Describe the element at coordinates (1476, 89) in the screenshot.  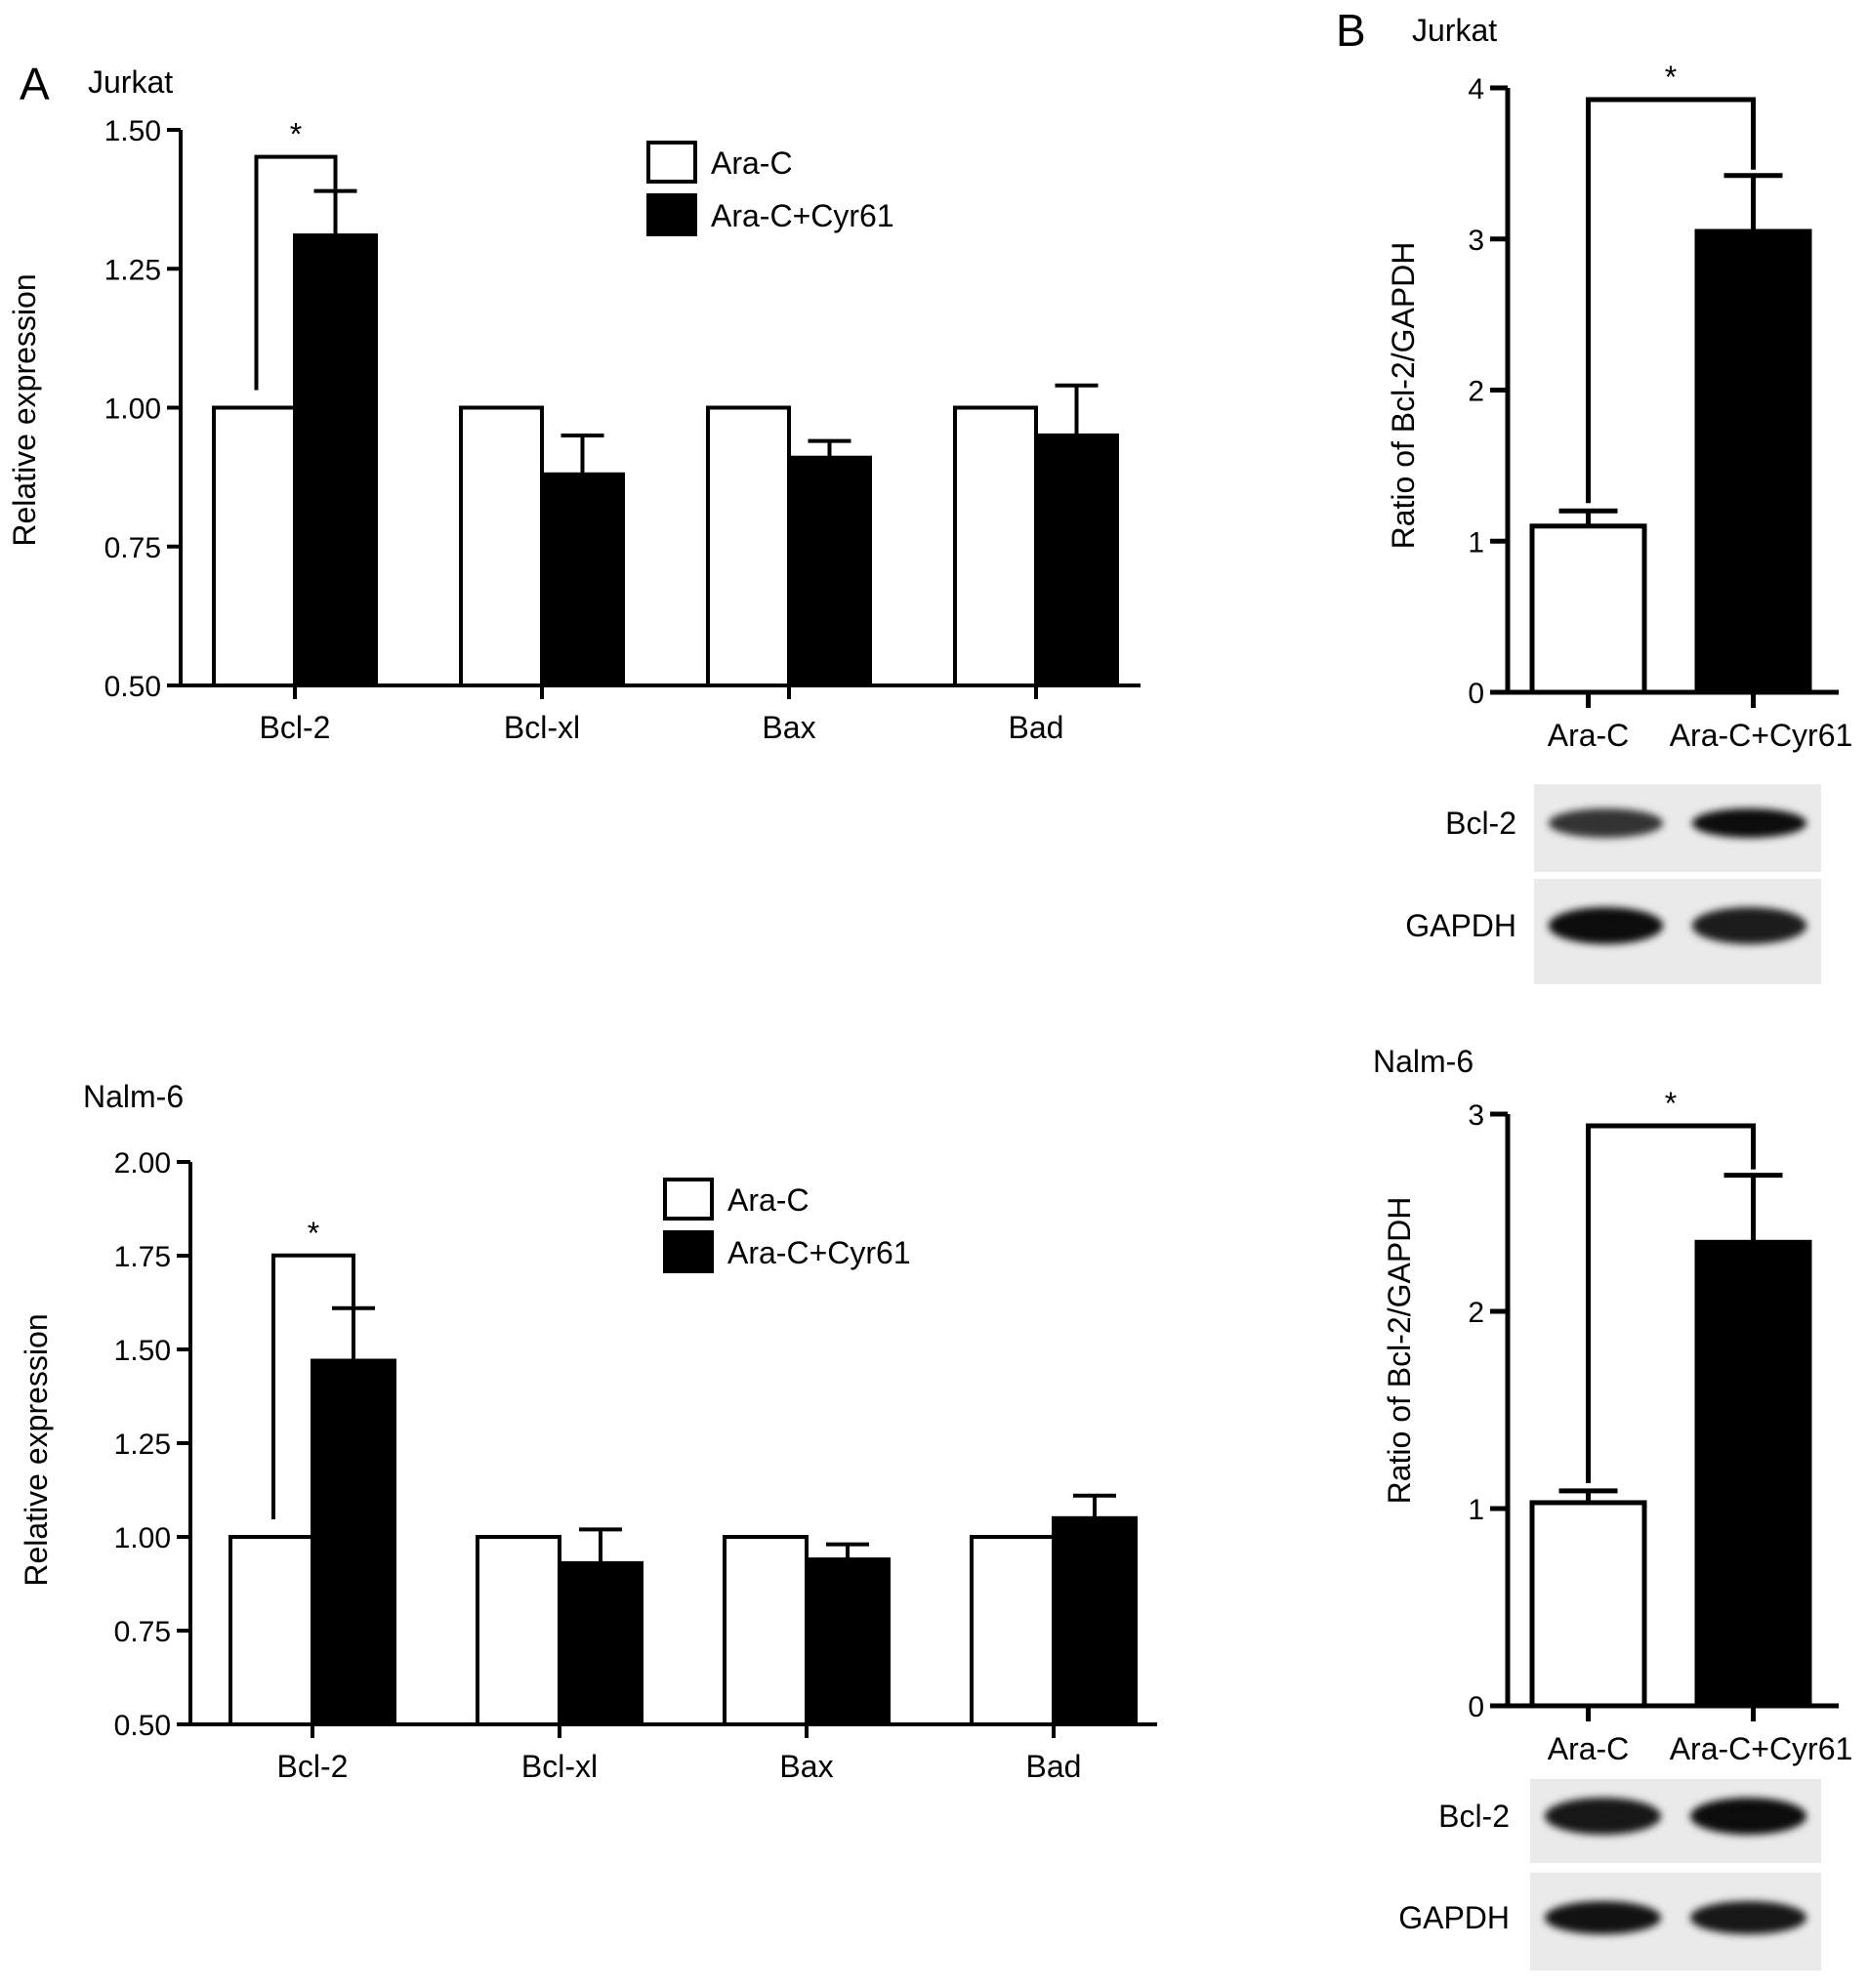
I see `y-tick-label: 4` at that location.